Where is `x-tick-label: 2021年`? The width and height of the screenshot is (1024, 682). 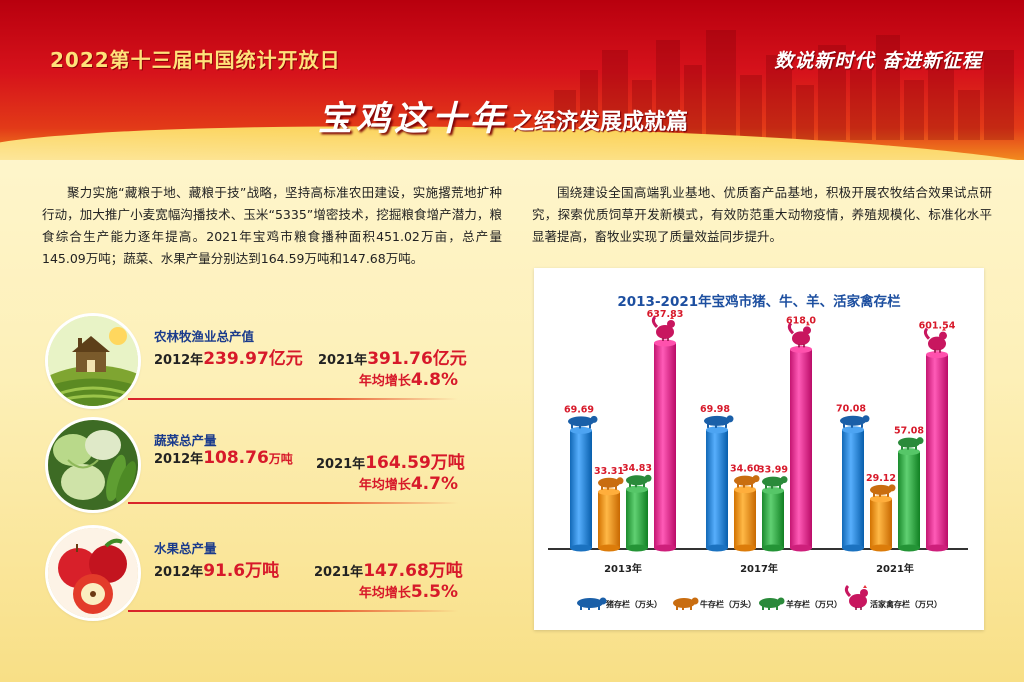
x-tick-label: 2021年 is located at coordinates (895, 568).